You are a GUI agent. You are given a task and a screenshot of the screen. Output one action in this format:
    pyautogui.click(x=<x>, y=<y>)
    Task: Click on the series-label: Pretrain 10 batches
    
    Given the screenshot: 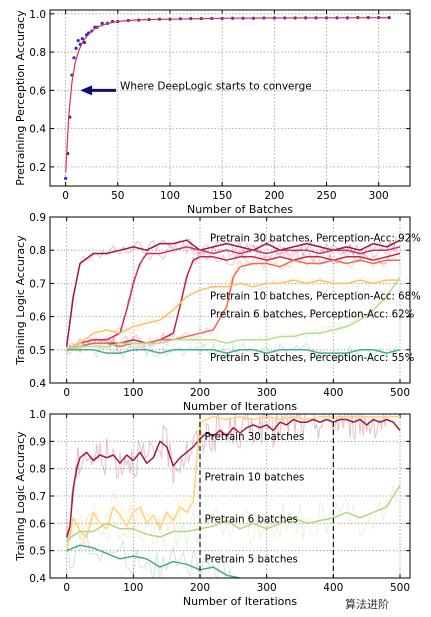 What is the action you would take?
    pyautogui.click(x=255, y=477)
    